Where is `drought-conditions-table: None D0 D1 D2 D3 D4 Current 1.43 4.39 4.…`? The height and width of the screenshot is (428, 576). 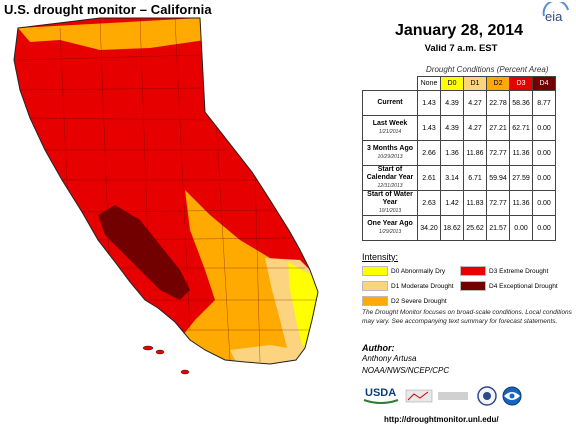
drought-conditions-table: None D0 D1 D2 D3 D4 Current 1.43 4.39 4.… is located at coordinates (459, 158).